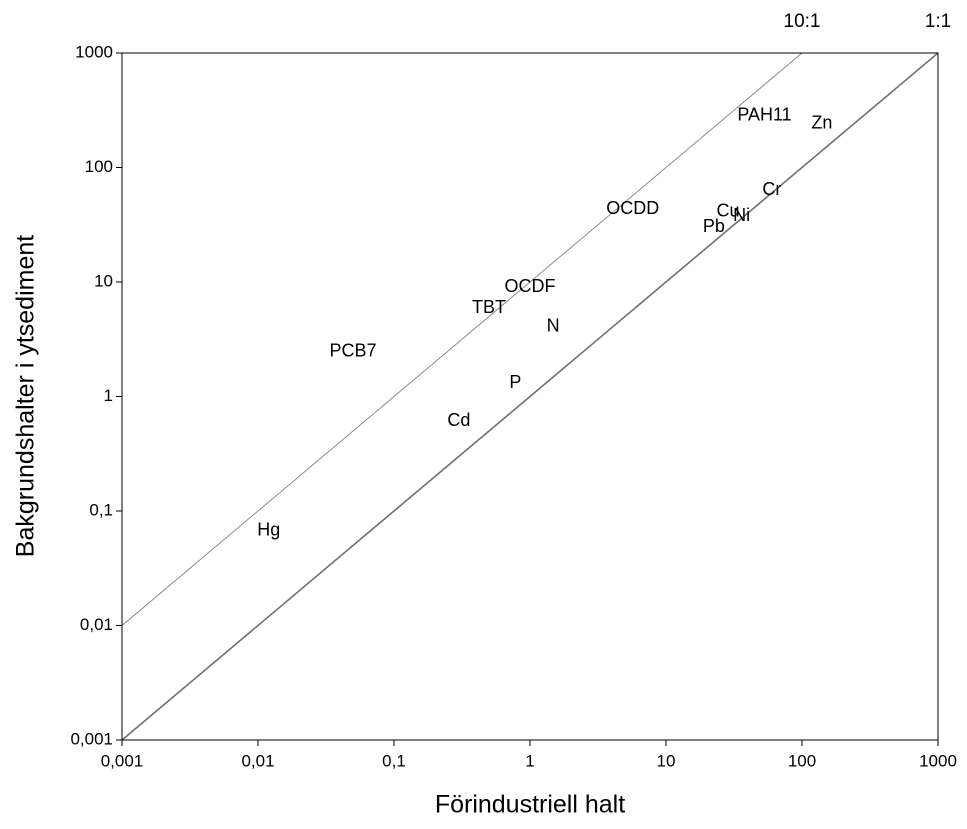 The image size is (967, 829). Describe the element at coordinates (728, 211) in the screenshot. I see `point-label: Cu` at that location.